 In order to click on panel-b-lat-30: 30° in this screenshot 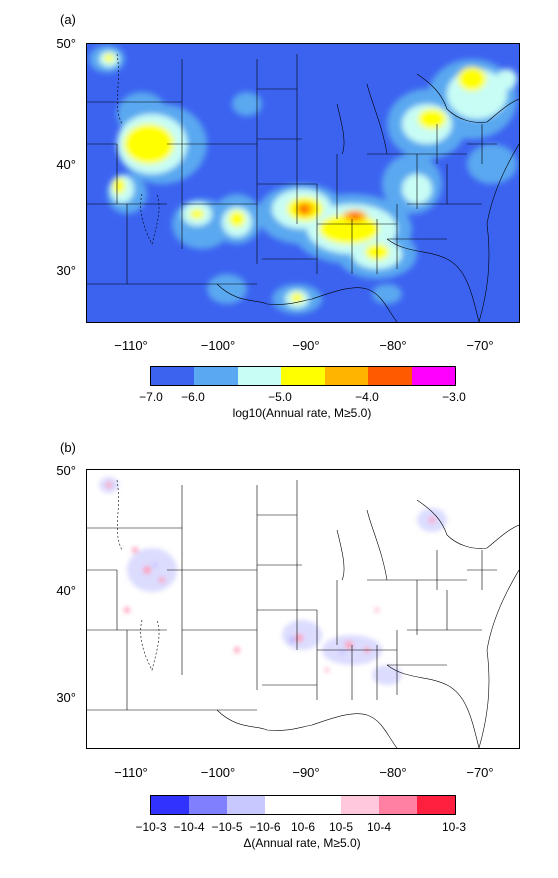, I will do `click(66, 697)`.